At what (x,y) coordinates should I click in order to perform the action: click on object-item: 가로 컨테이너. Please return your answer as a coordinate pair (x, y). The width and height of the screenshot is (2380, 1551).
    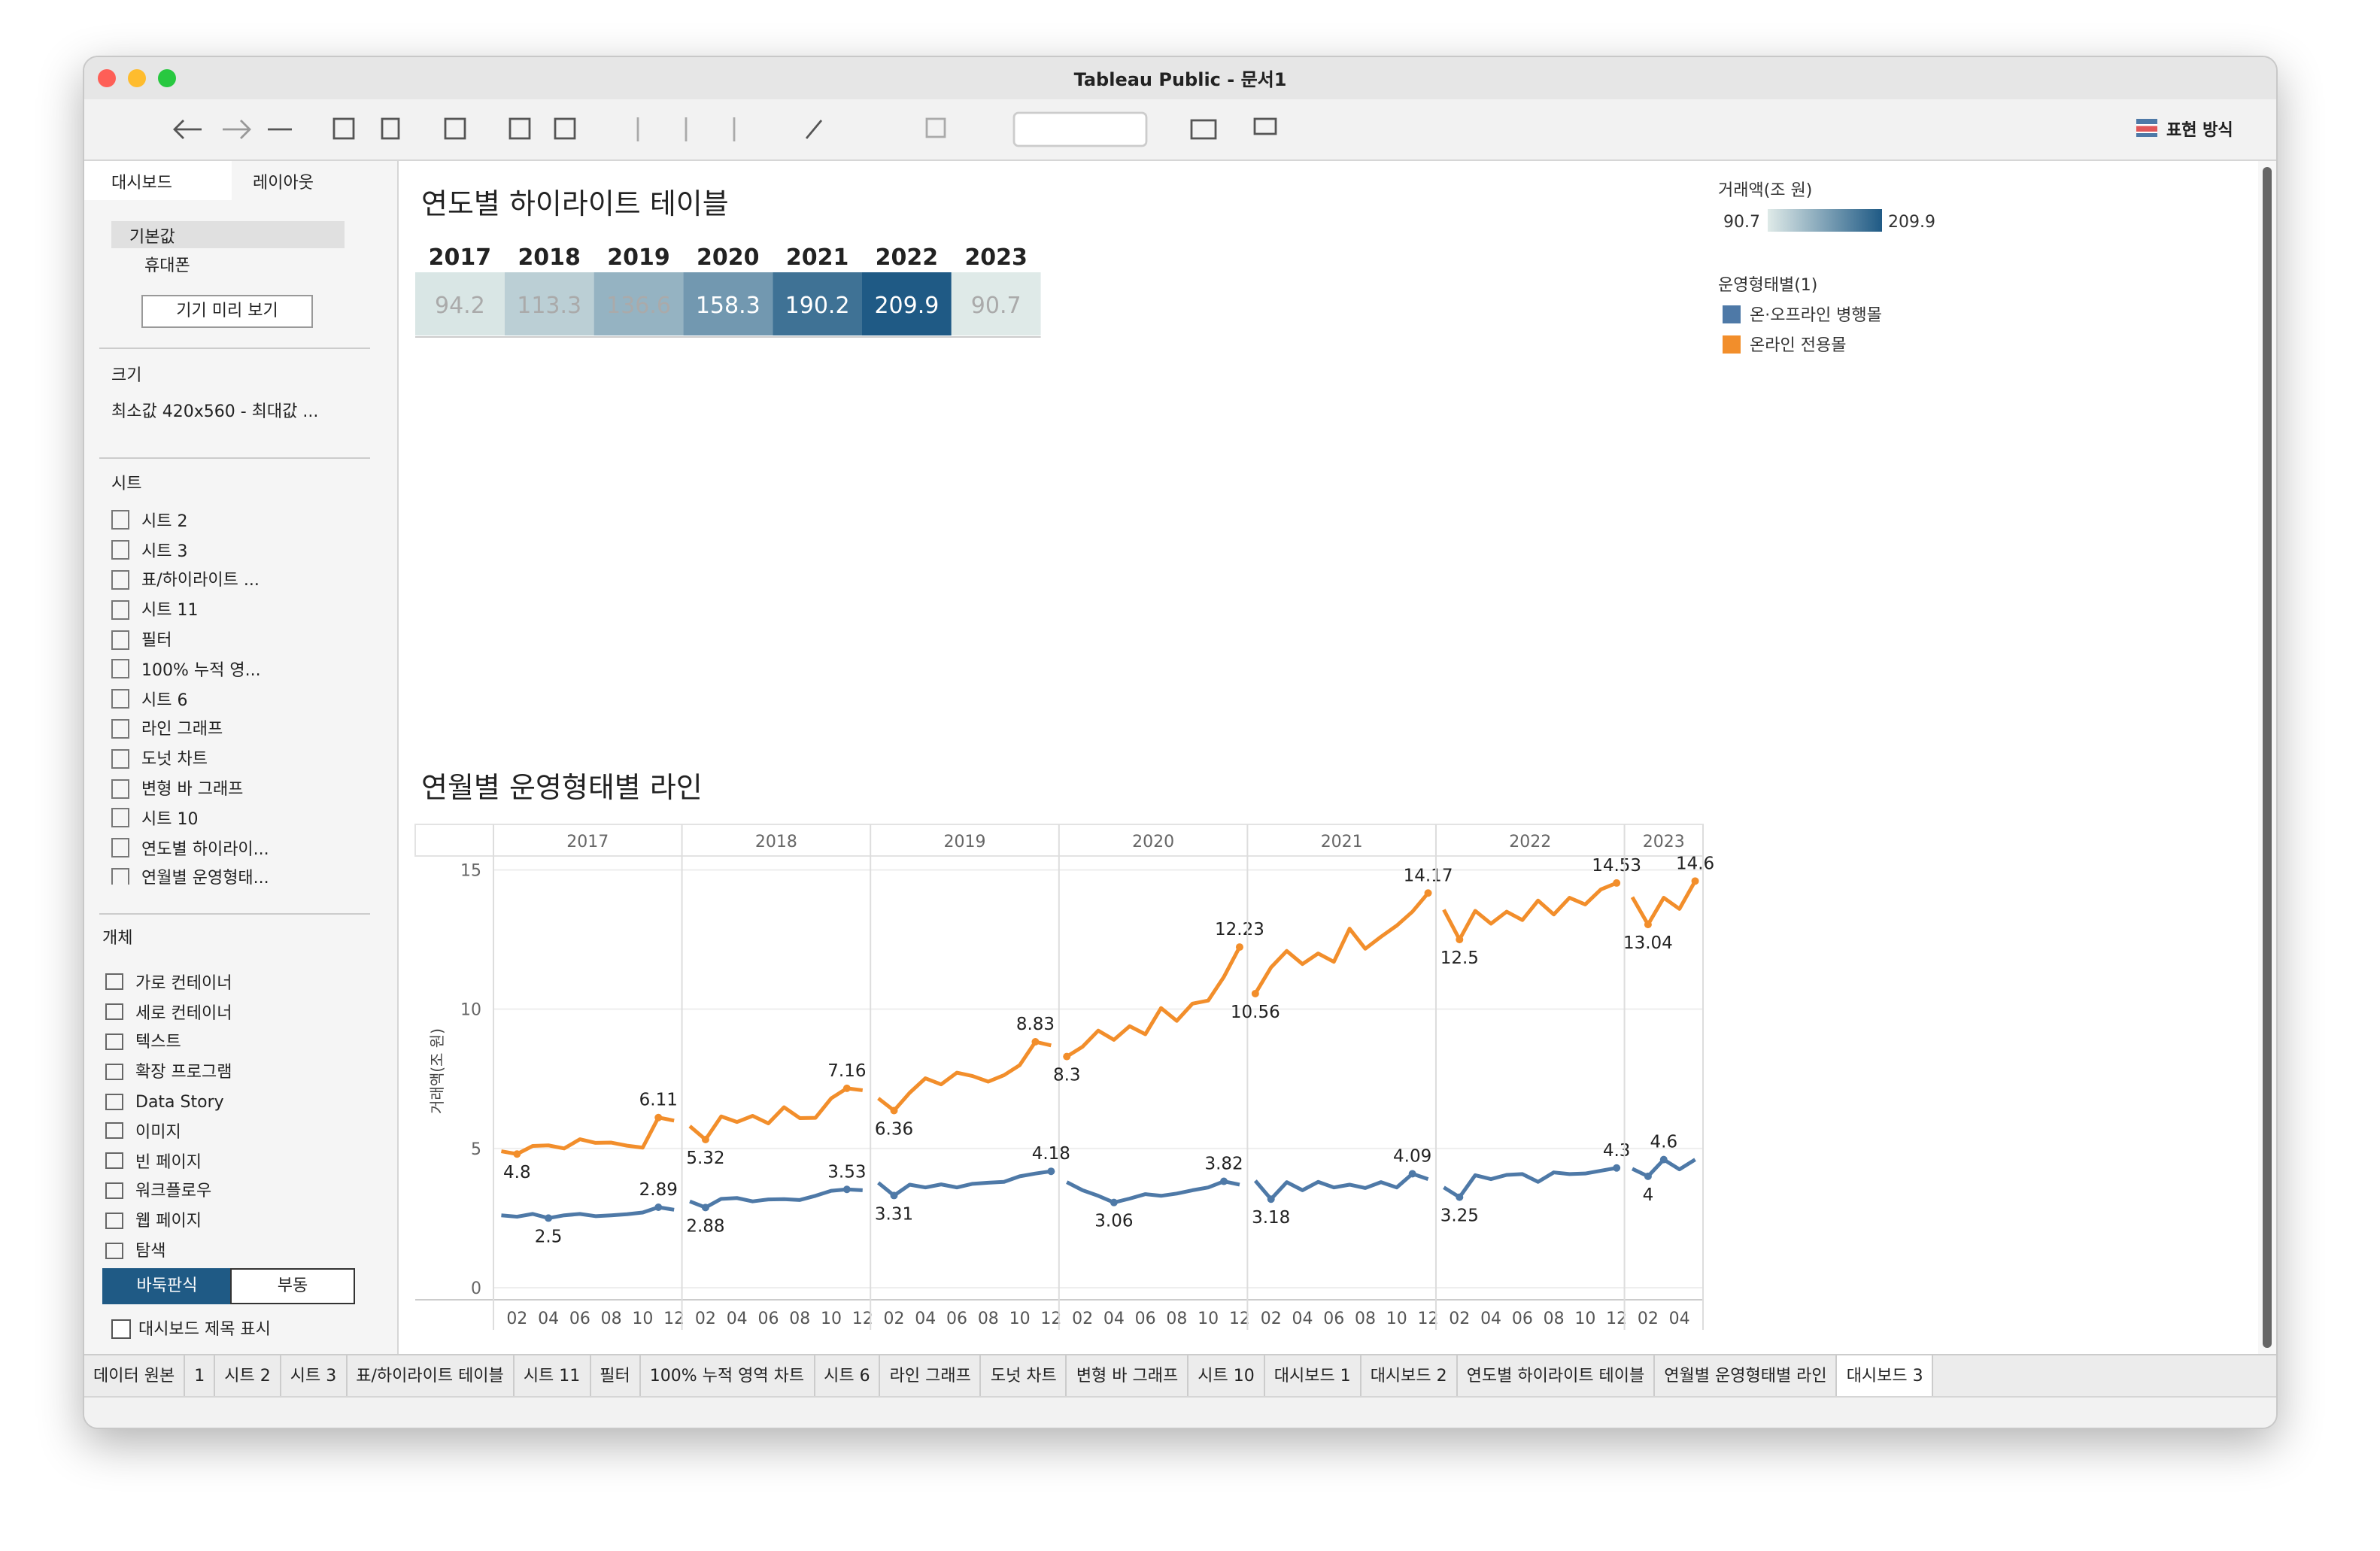
    Looking at the image, I should click on (225, 982).